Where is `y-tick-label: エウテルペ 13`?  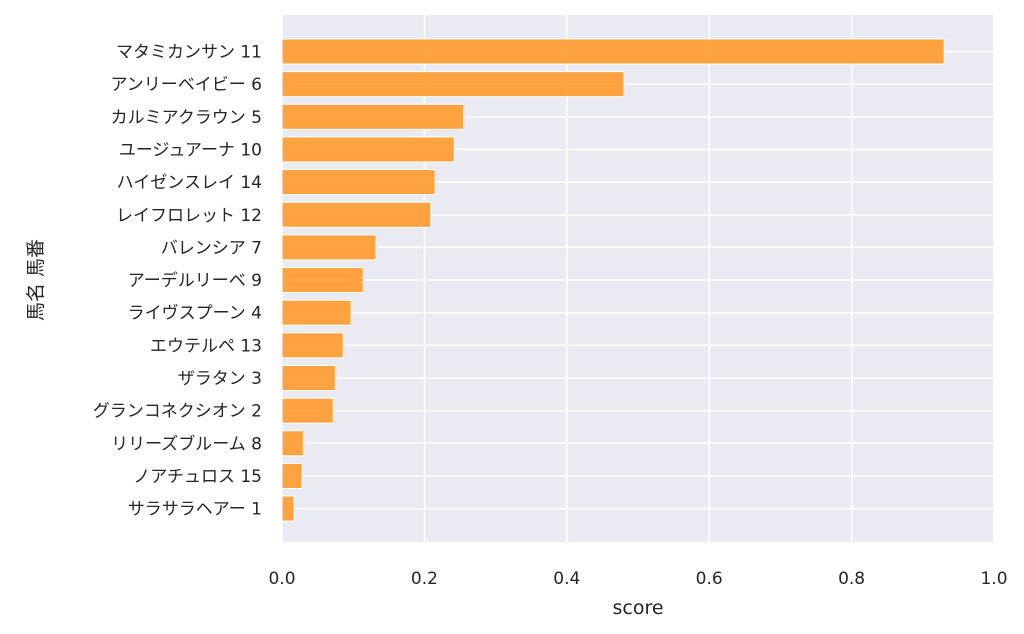 y-tick-label: エウテルペ 13 is located at coordinates (206, 346).